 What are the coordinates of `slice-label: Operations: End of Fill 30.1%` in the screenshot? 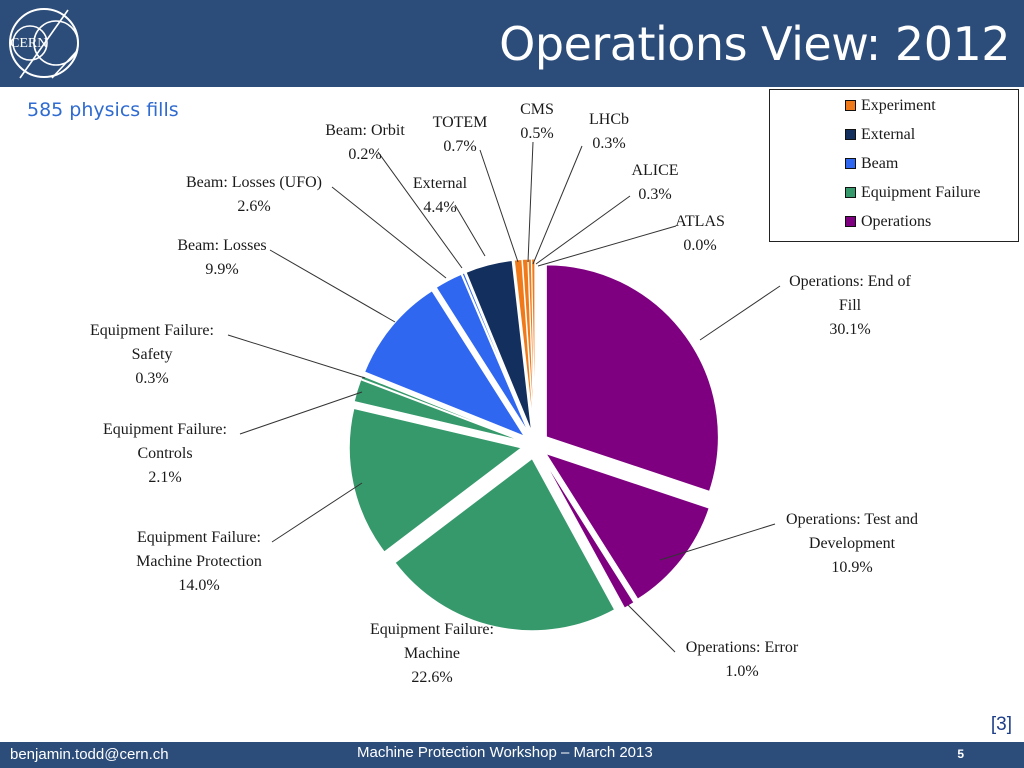 It's located at (850, 305).